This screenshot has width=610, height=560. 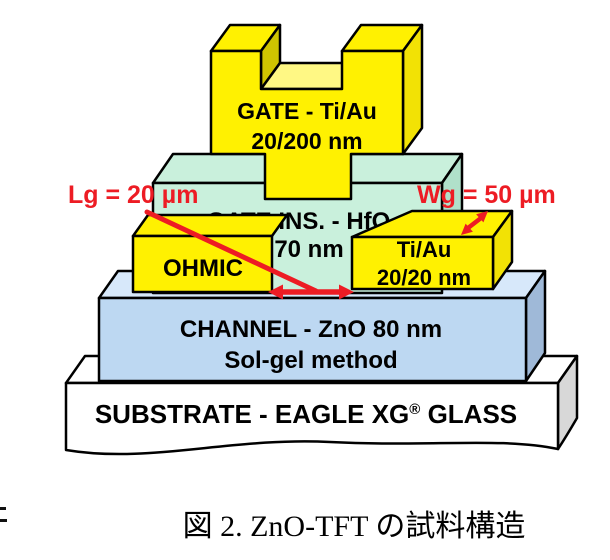 I want to click on gate-label-line1: GATE - Ti/Au, so click(x=307, y=111).